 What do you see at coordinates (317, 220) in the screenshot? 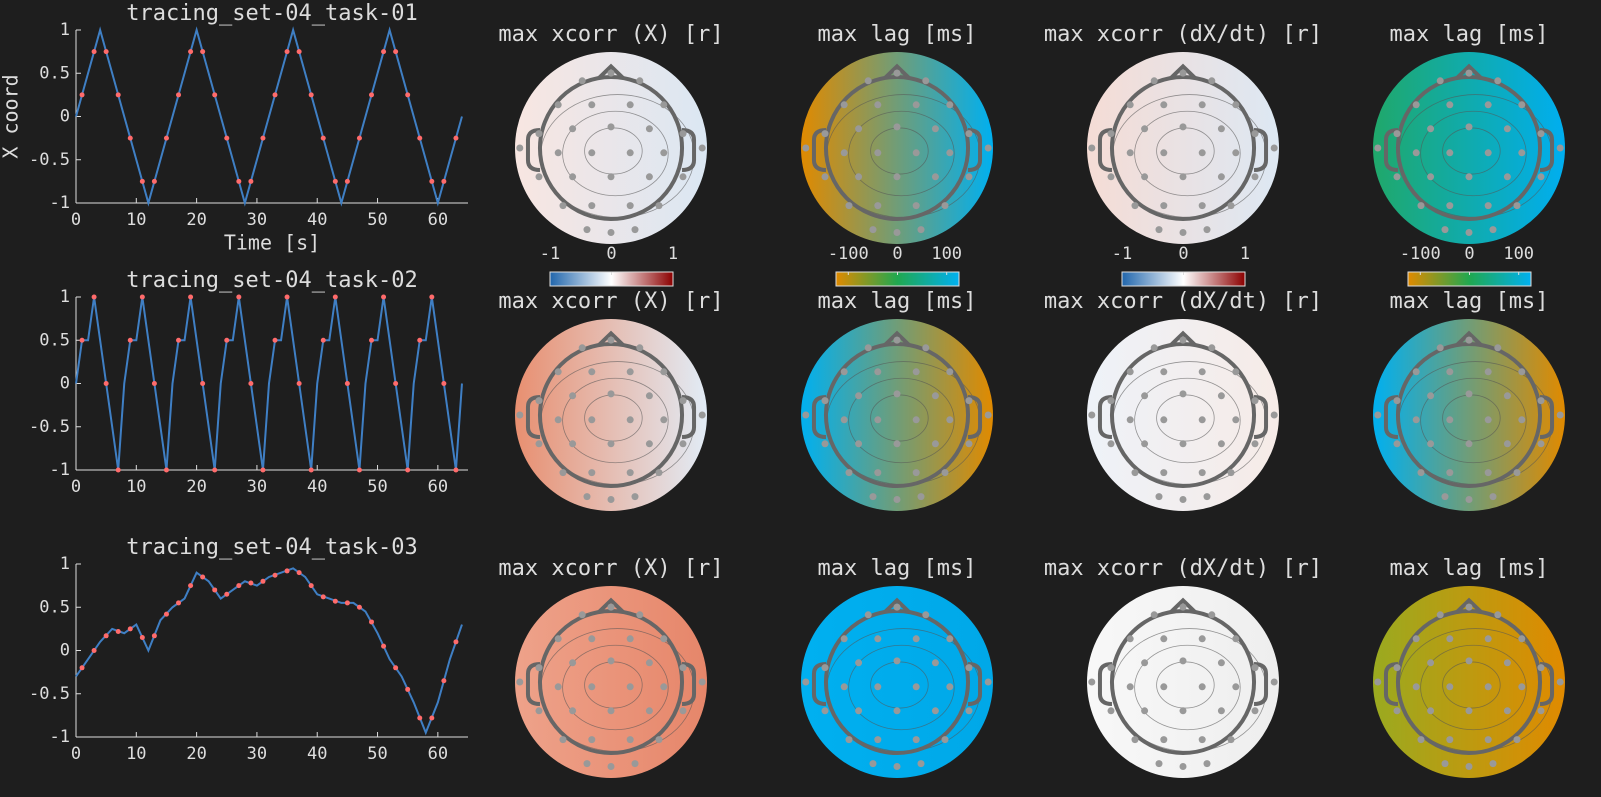
I see `x-tick-label: 40` at bounding box center [317, 220].